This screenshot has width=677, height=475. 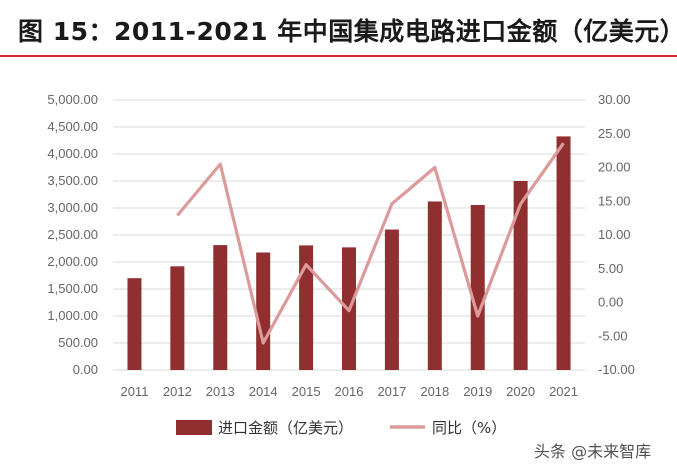 I want to click on y-right-tick-label: 0.00, so click(x=610, y=302).